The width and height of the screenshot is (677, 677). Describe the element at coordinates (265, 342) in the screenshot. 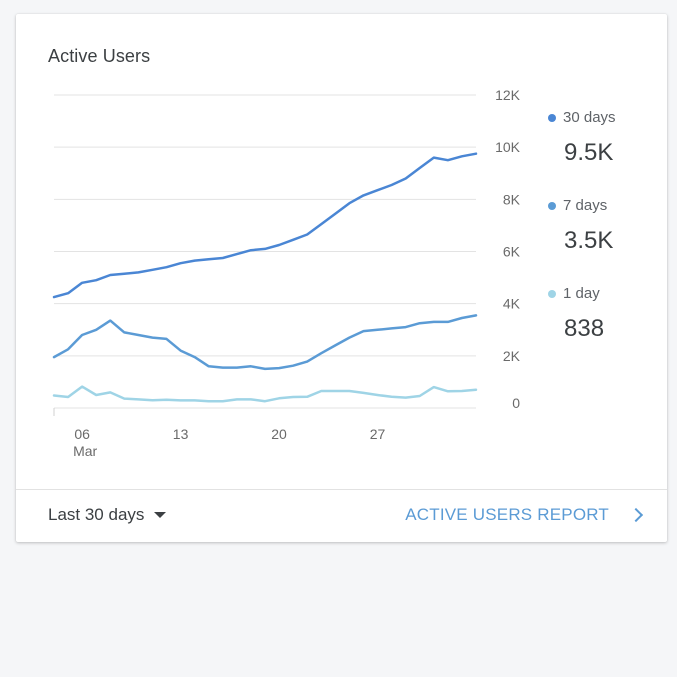

I see `series-line-7-days` at that location.